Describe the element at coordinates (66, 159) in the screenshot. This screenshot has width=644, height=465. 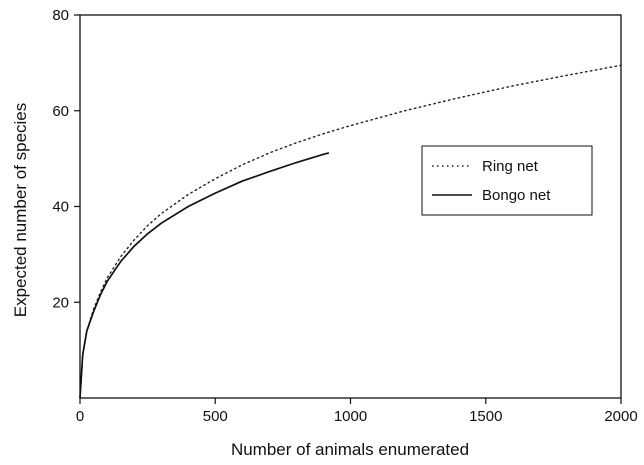
I see `y-axis: 20 40 60 80` at that location.